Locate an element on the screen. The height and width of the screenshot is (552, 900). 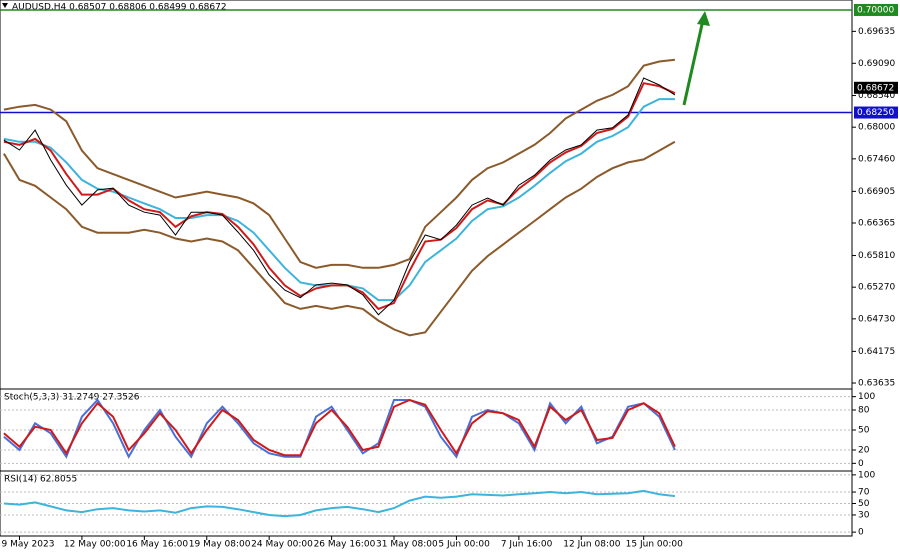
y-tick-label: 0.68540 is located at coordinates (876, 96).